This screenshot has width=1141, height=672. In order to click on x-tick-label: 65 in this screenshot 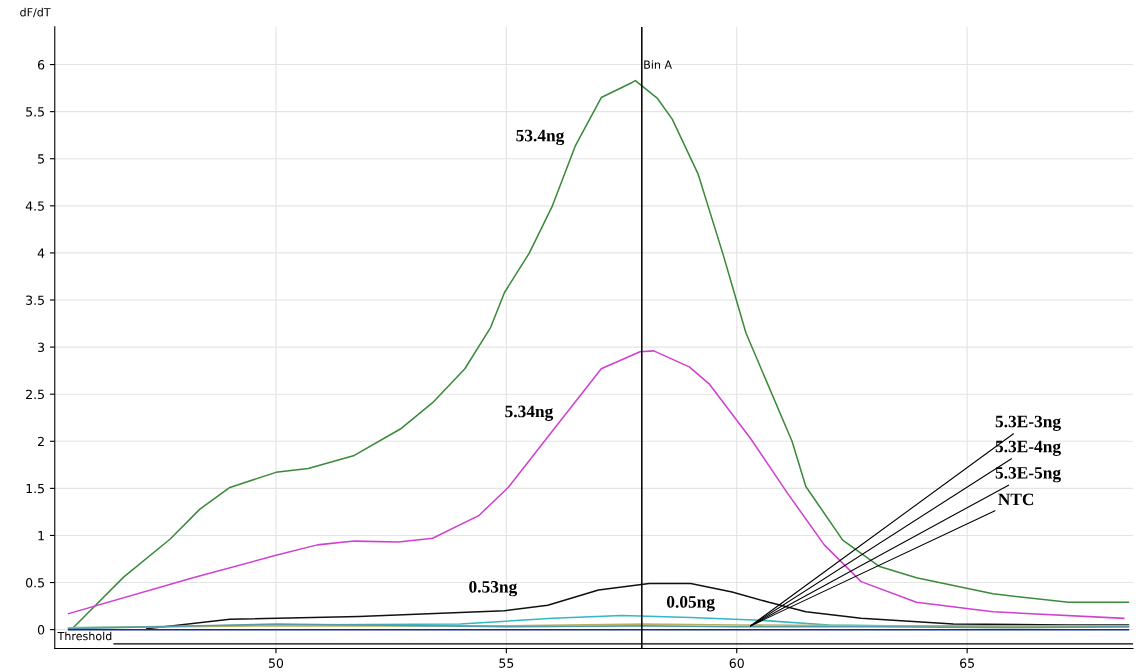, I will do `click(967, 663)`.